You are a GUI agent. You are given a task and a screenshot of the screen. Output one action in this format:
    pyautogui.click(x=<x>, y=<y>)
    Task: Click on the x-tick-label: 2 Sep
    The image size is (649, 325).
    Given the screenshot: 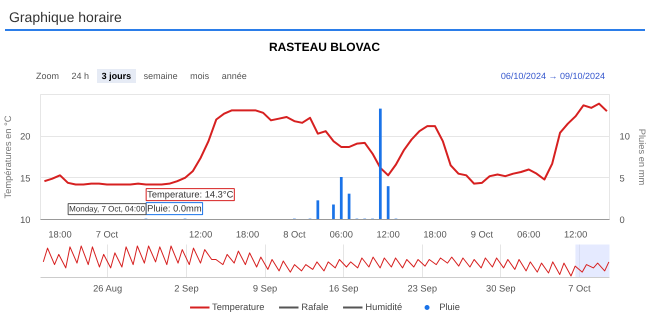 What is the action you would take?
    pyautogui.click(x=186, y=289)
    